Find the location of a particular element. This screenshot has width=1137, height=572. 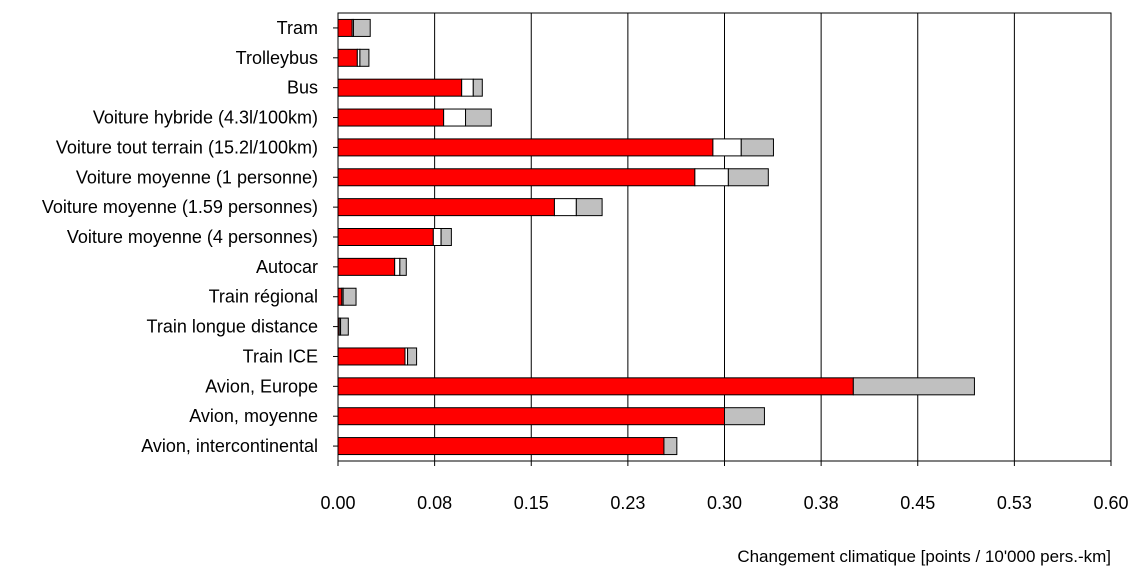

x-tick-label: 0.30 is located at coordinates (724, 503).